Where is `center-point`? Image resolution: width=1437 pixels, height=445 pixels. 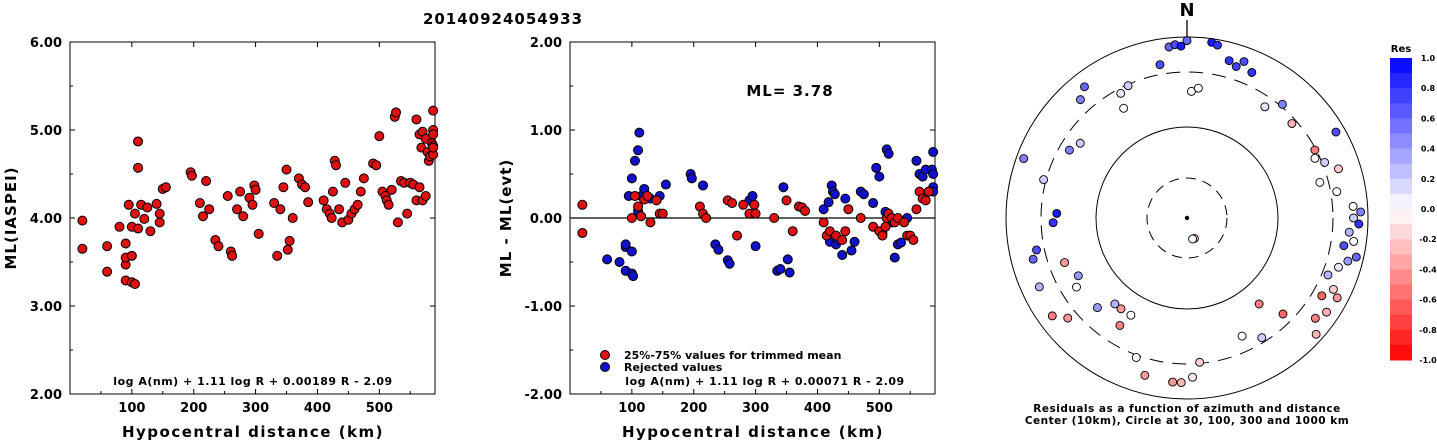
center-point is located at coordinates (1187, 218).